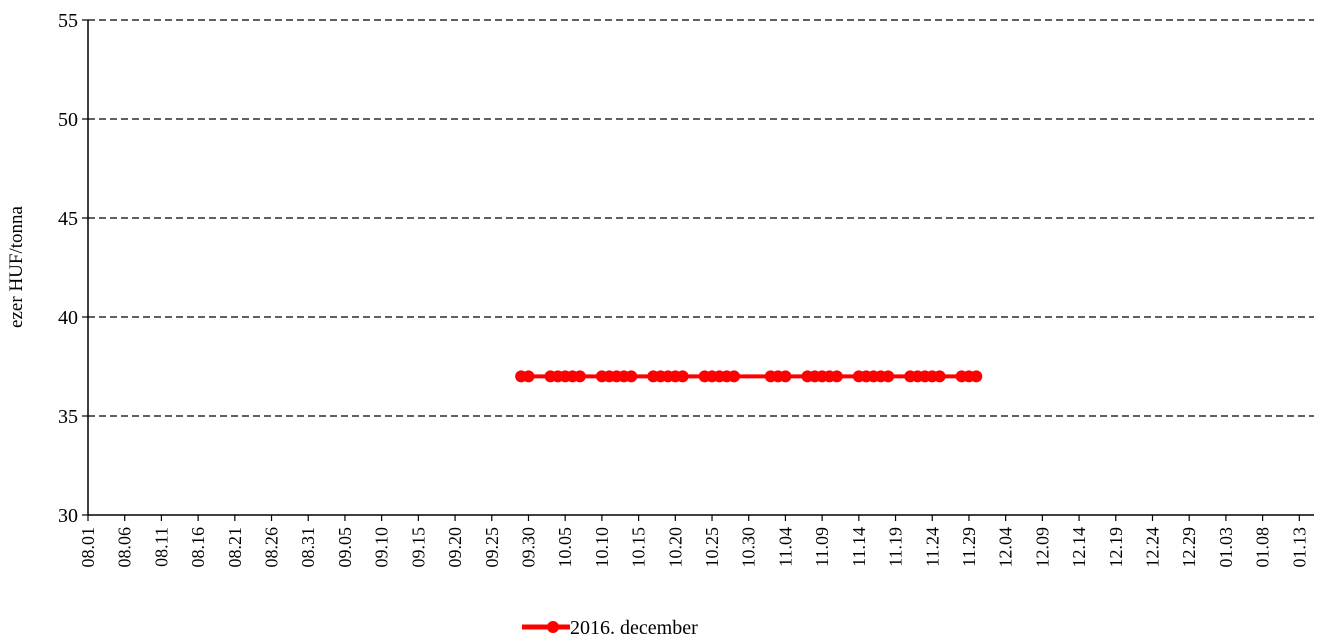 The image size is (1339, 643). I want to click on x-tick-label: 01.08, so click(1263, 547).